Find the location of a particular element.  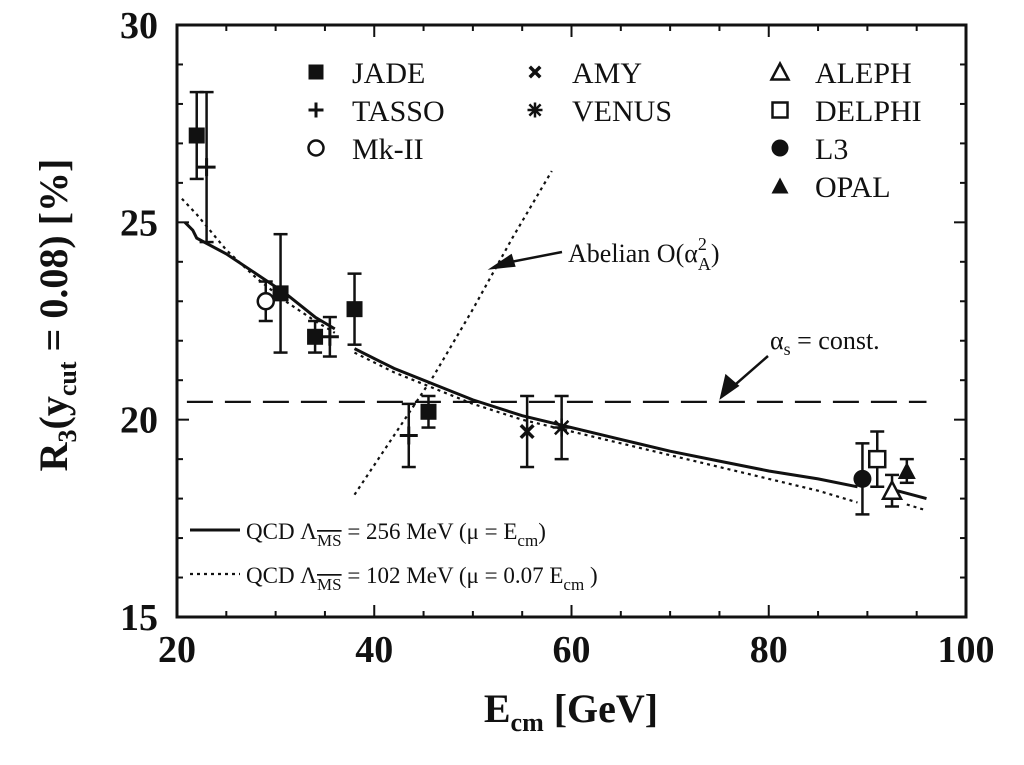

legend-label: AMY is located at coordinates (607, 73).